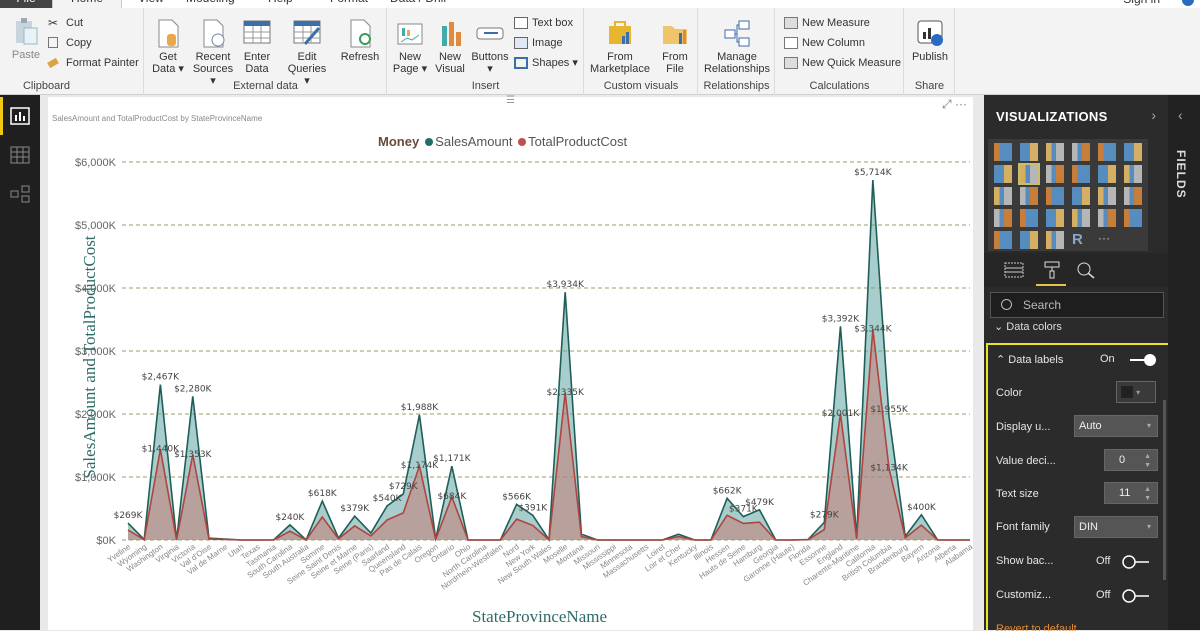 The width and height of the screenshot is (1200, 631). I want to click on legend-item-sales: SalesAmount, so click(474, 141).